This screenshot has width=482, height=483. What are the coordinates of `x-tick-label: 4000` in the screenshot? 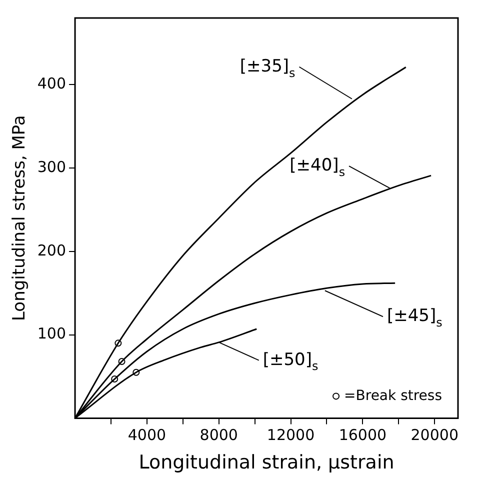 It's located at (147, 435).